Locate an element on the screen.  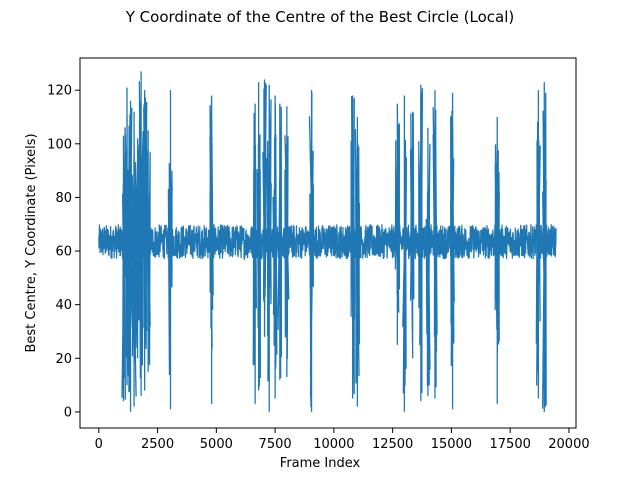
series-baseline-line is located at coordinates (327, 242).